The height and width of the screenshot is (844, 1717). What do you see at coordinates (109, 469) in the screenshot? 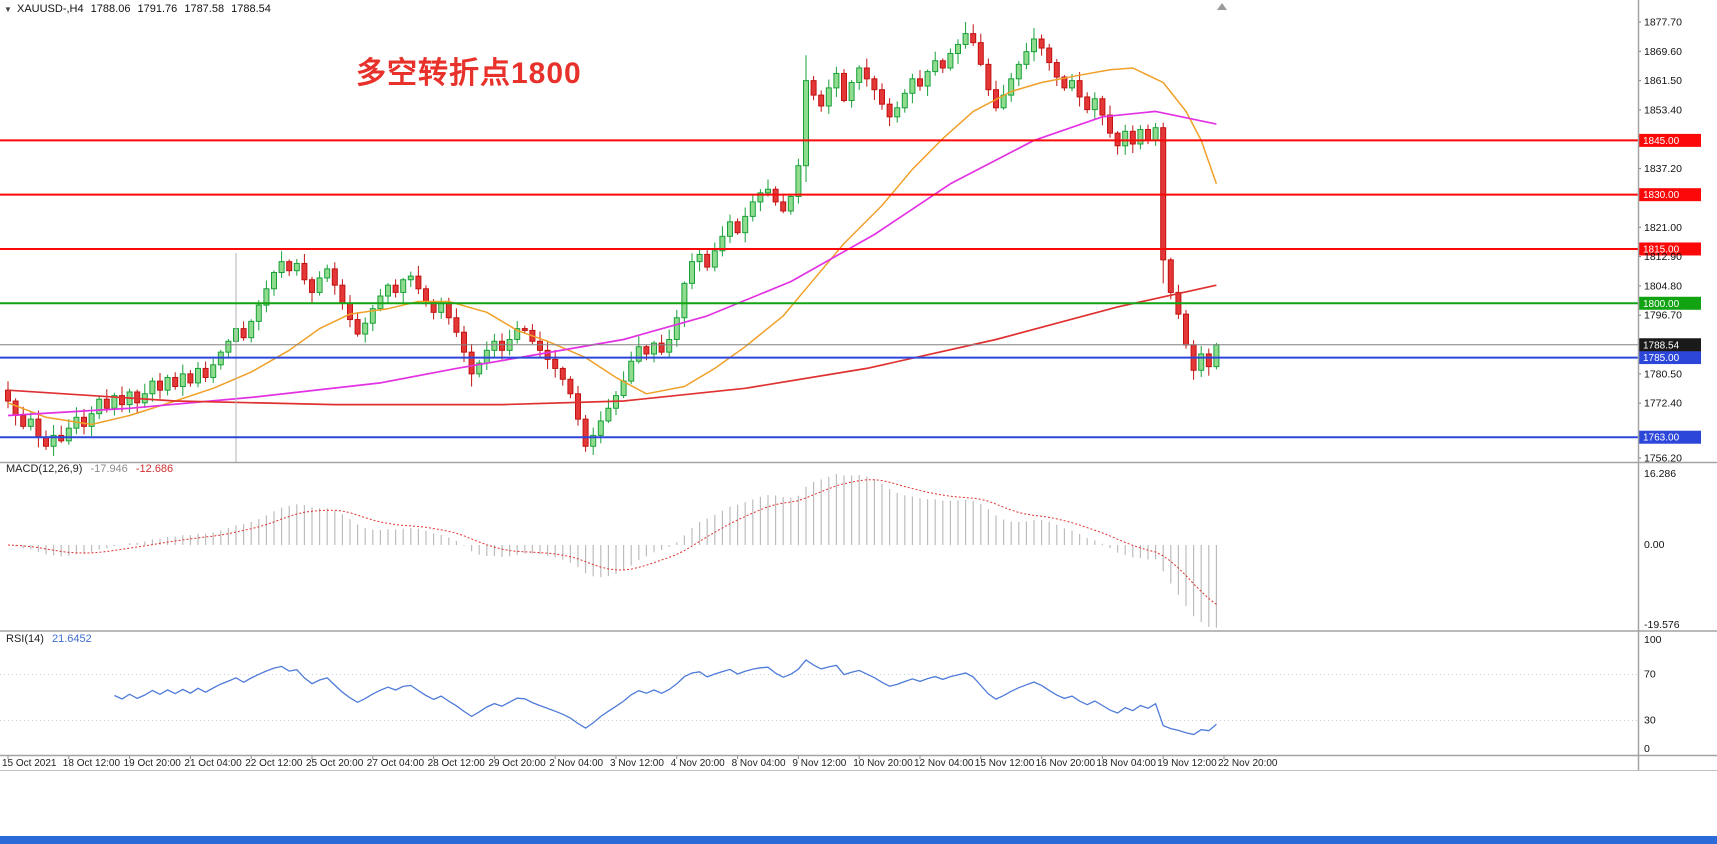
I see `macd-value-main: -17.946` at bounding box center [109, 469].